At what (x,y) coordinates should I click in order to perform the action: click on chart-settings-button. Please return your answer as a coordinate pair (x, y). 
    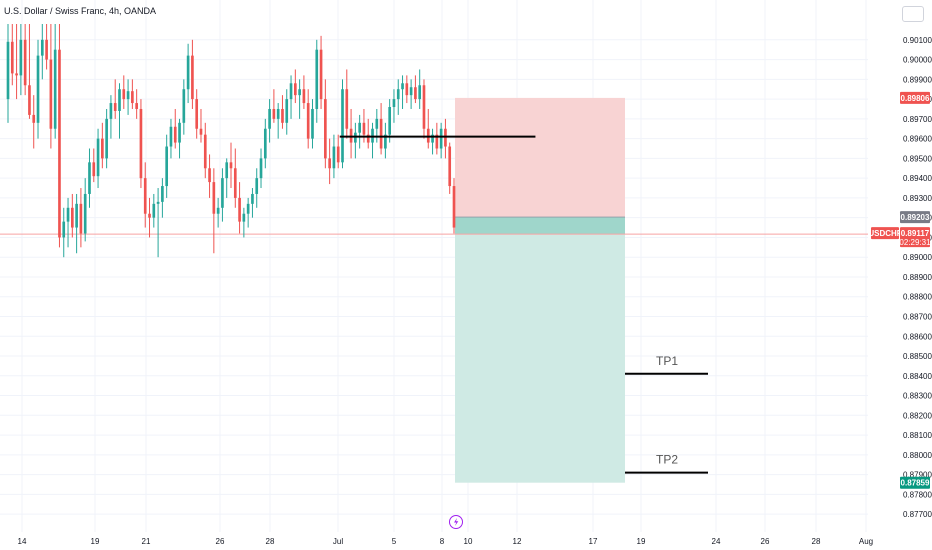
    Looking at the image, I should click on (913, 14).